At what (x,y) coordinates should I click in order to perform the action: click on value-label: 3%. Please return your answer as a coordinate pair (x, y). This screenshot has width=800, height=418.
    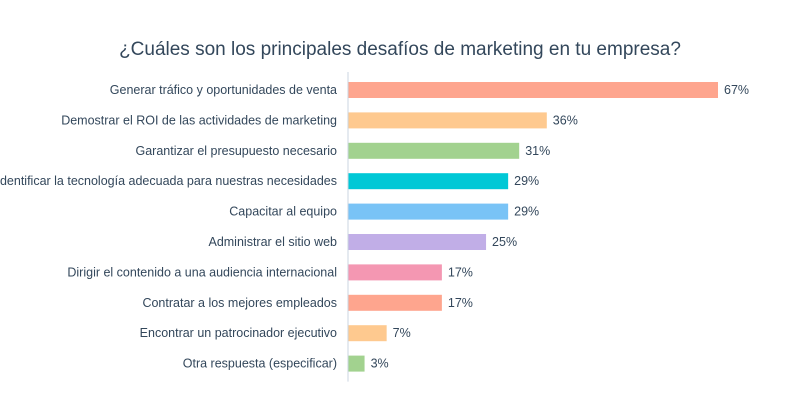
    Looking at the image, I should click on (380, 364).